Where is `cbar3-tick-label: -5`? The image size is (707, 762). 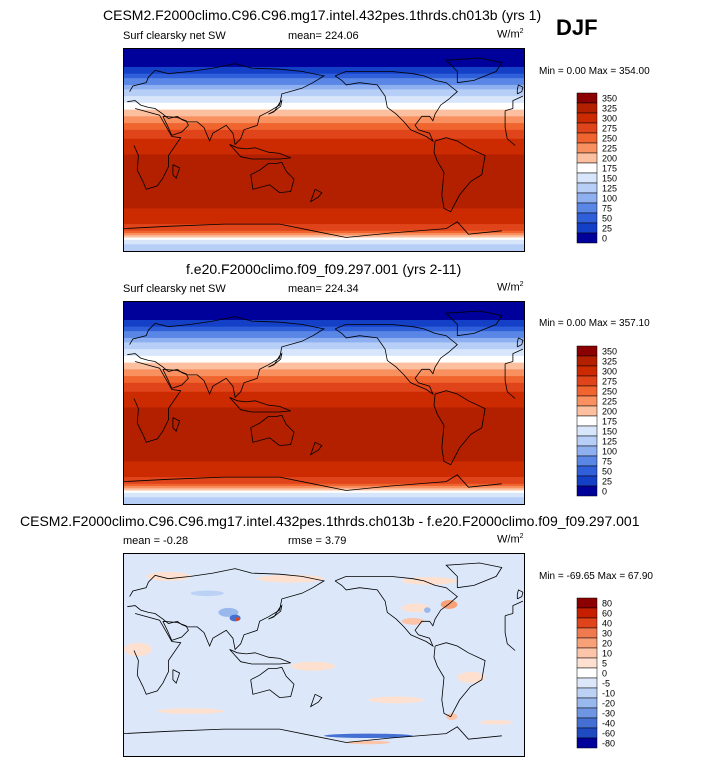
cbar3-tick-label: -5 is located at coordinates (606, 684).